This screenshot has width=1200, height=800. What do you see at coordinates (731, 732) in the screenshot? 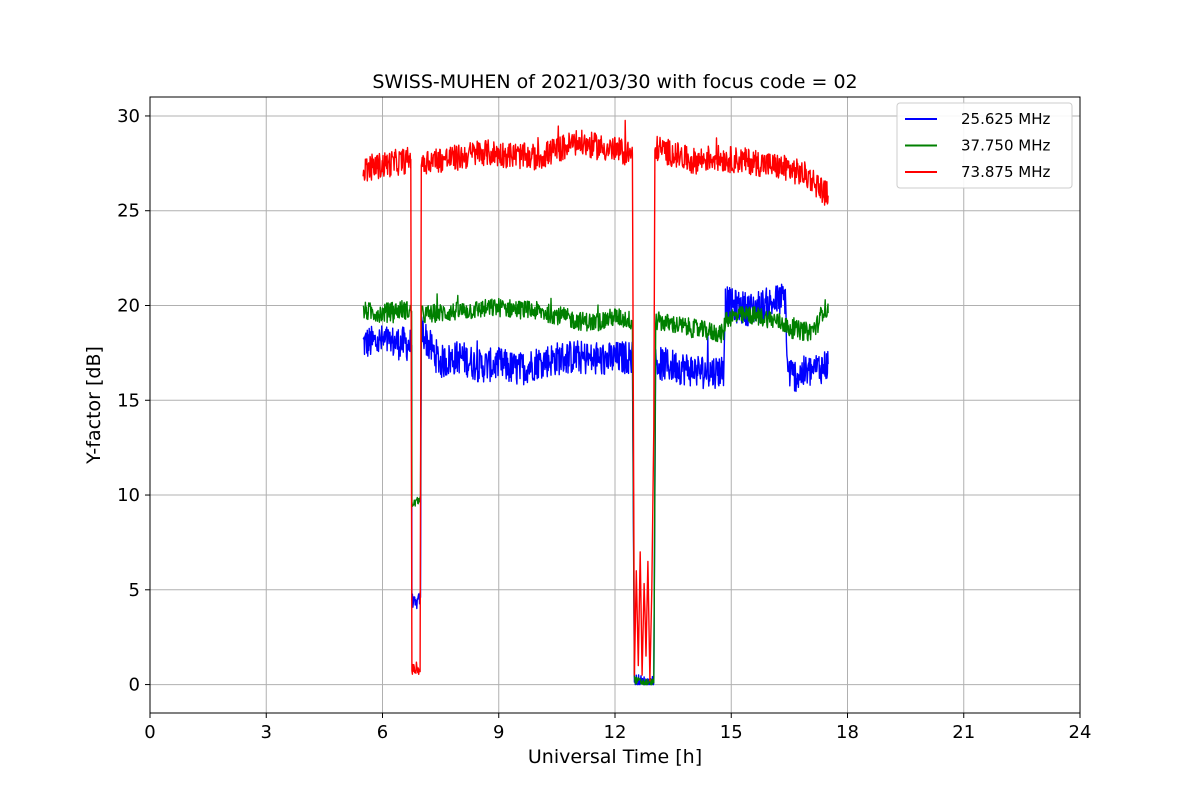
I see `x-tick-label: 15` at bounding box center [731, 732].